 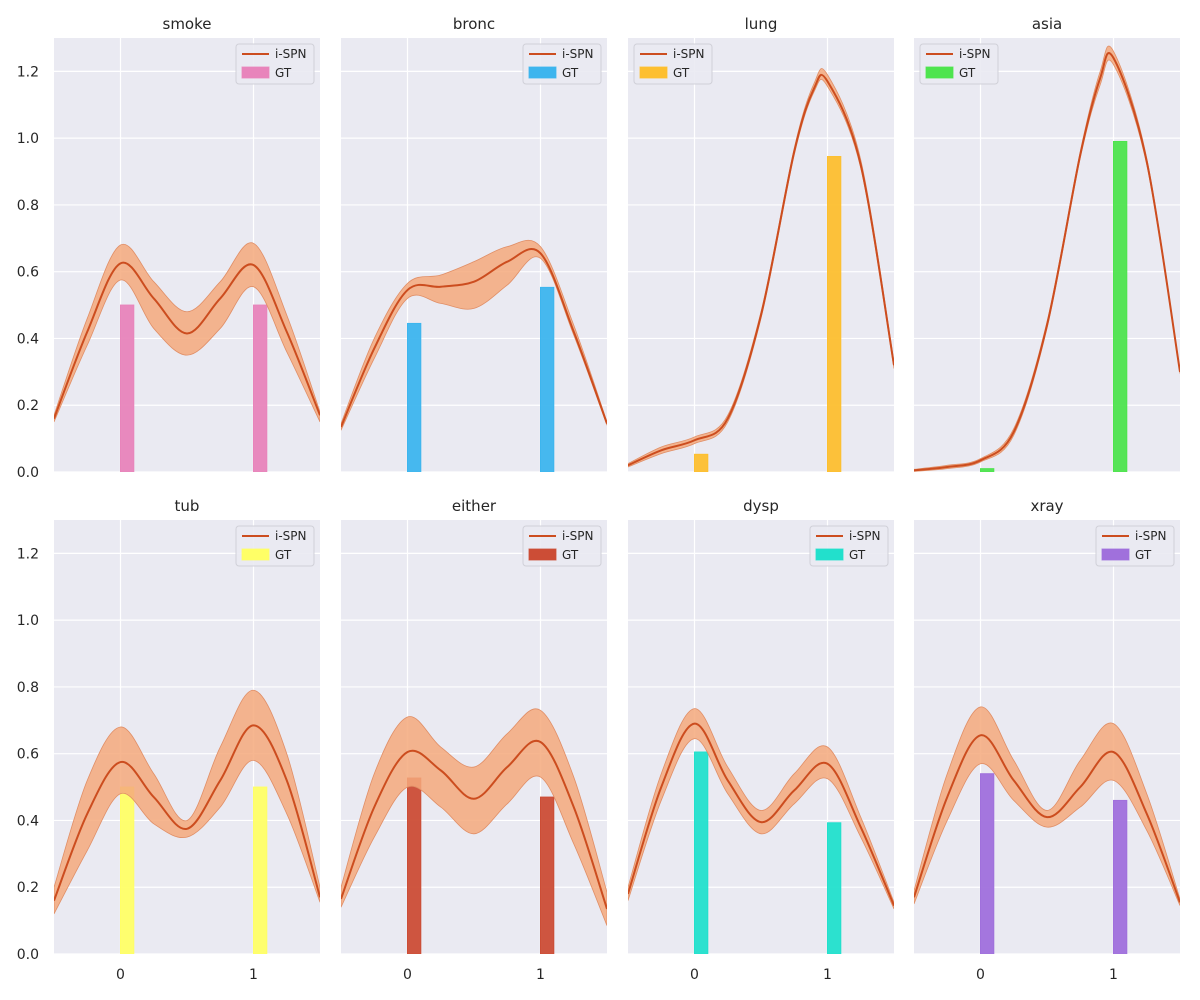 I want to click on panel-either: either 0 1 i-SPN GT, so click(x=474, y=740).